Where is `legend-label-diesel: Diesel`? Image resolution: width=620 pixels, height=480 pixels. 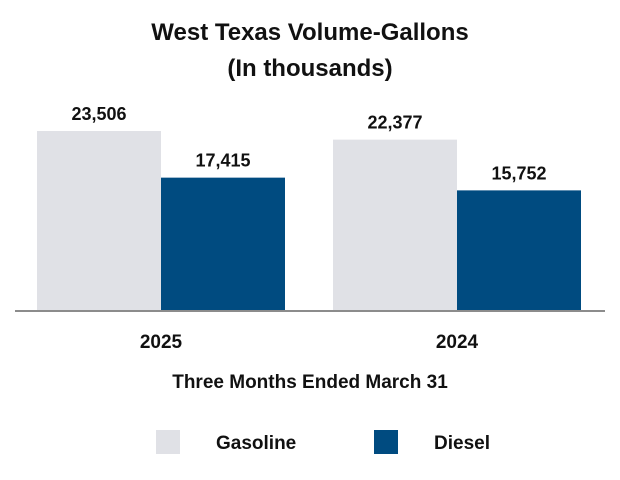 legend-label-diesel: Diesel is located at coordinates (462, 443).